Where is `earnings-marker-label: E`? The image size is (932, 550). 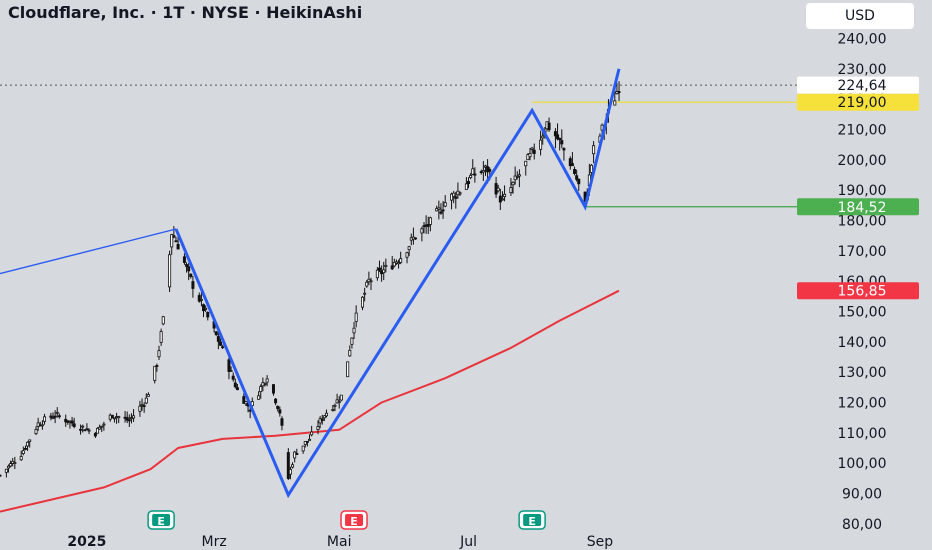
earnings-marker-label: E is located at coordinates (354, 521).